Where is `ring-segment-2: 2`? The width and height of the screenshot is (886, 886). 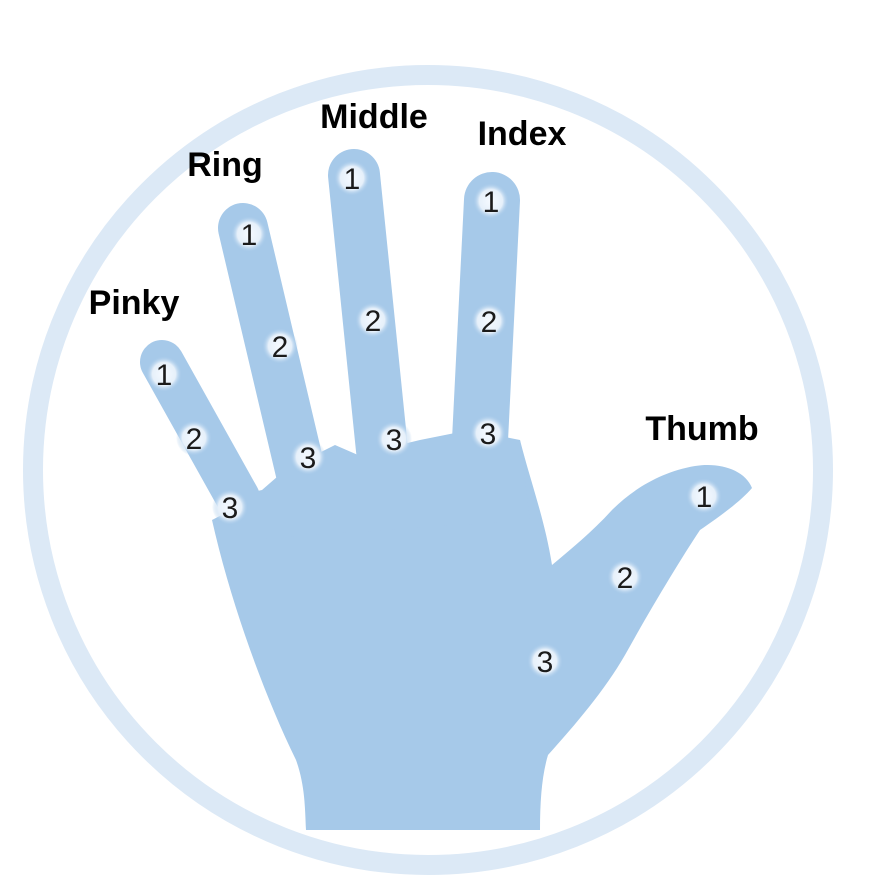
ring-segment-2: 2 is located at coordinates (280, 346).